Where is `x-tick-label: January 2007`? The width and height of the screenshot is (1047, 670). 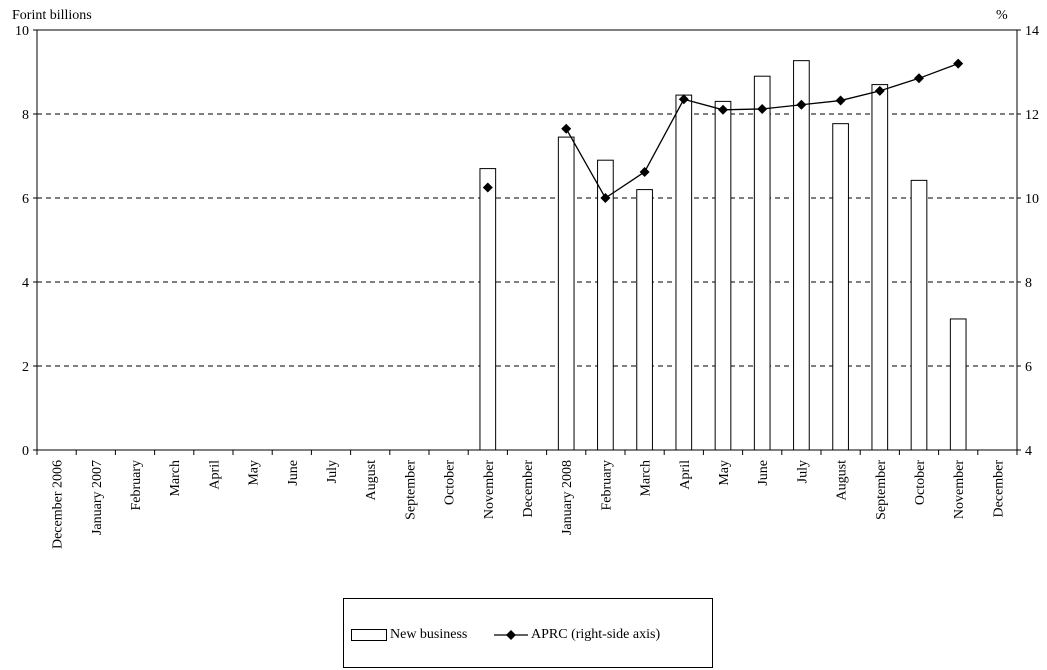
x-tick-label: January 2007 is located at coordinates (97, 497).